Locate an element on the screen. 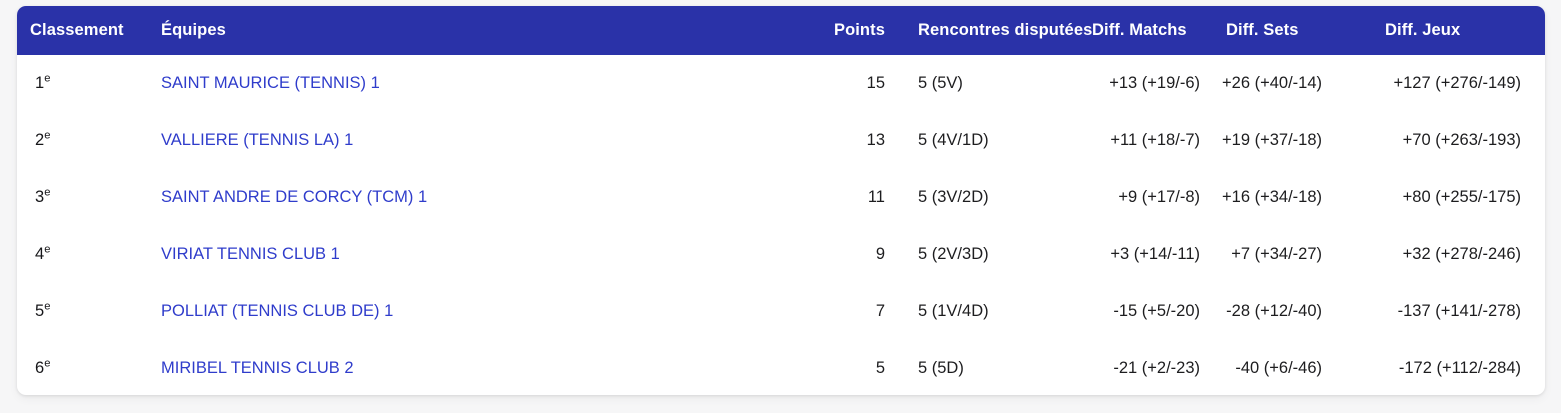 The height and width of the screenshot is (413, 1561). cell-diff-matchs: +3 (+14/-11) is located at coordinates (1155, 254).